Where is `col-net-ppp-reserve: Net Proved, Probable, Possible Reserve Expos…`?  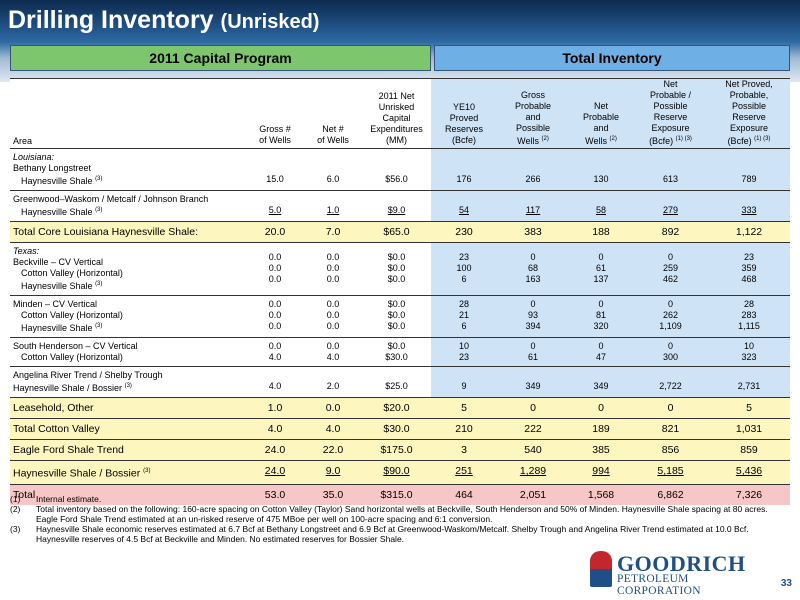 col-net-ppp-reserve: Net Proved, Probable, Possible Reserve Expos… is located at coordinates (749, 113).